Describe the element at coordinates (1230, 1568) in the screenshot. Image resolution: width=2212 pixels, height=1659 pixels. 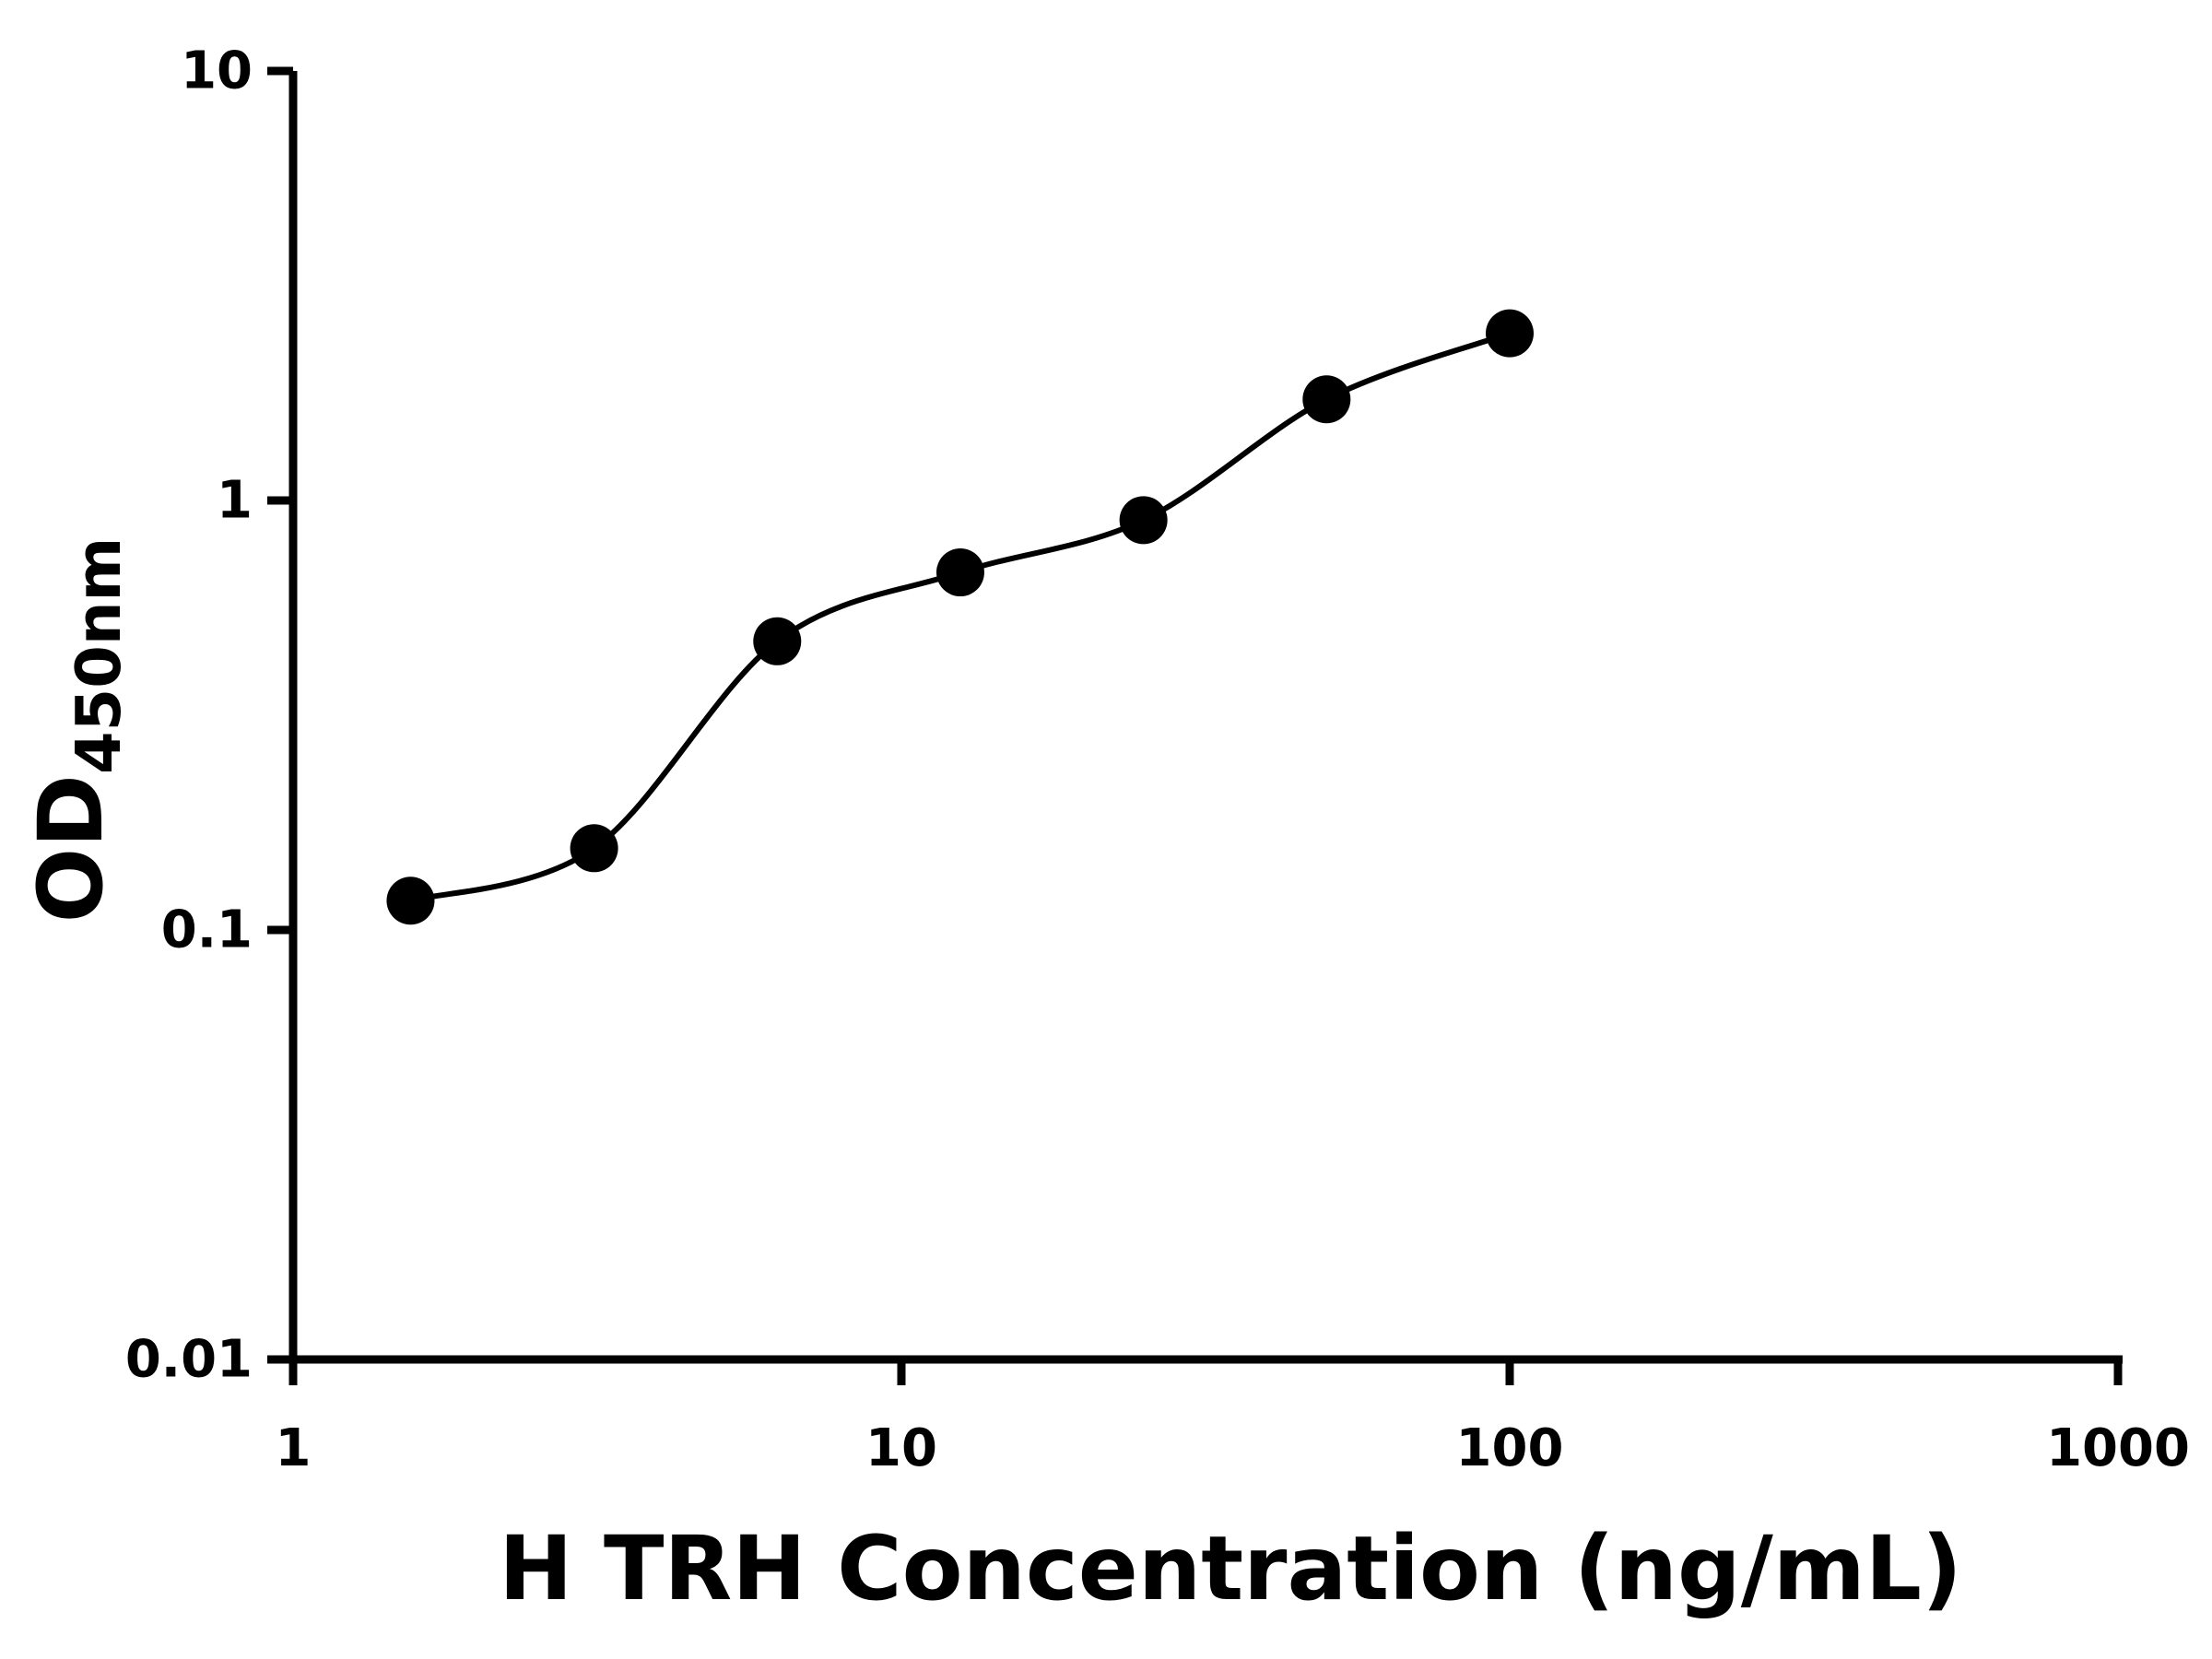
I see `x-axis-title: H TRH Concentration (ng/mL)` at that location.